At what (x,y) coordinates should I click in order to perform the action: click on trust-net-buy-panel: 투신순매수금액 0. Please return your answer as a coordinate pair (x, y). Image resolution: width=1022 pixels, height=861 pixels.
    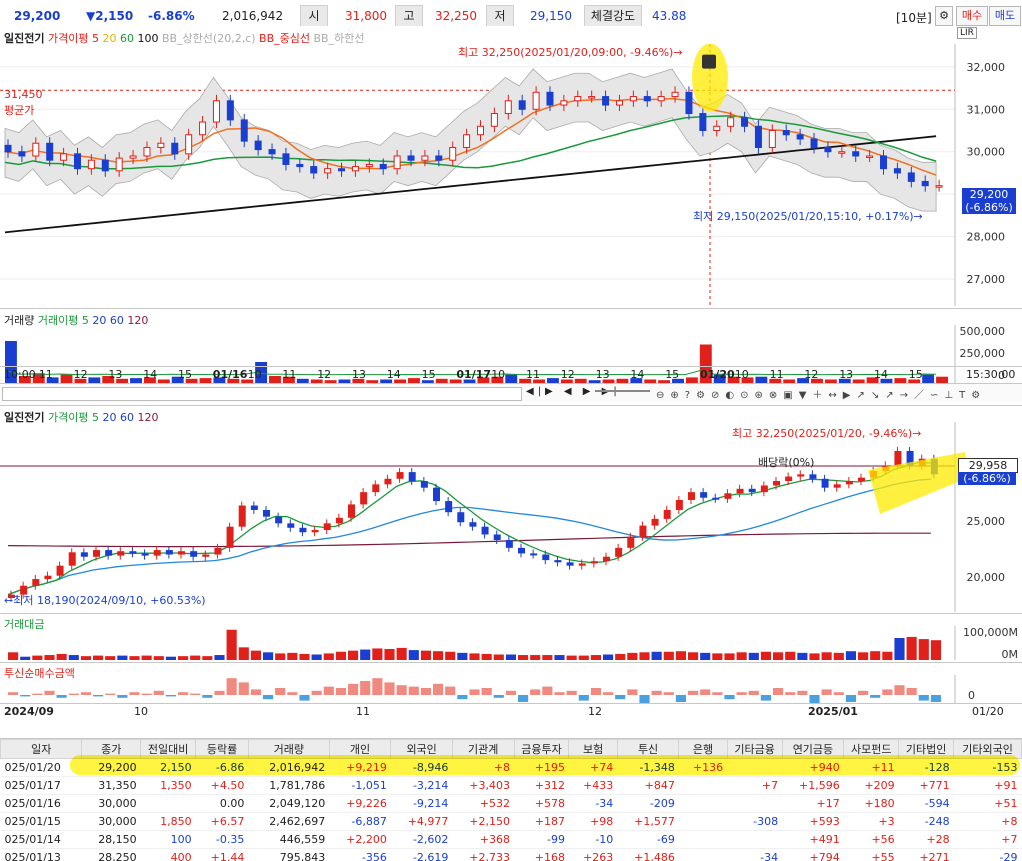
    Looking at the image, I should click on (511, 682).